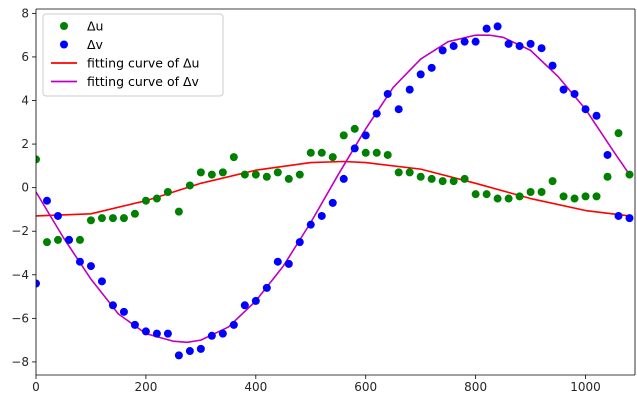  I want to click on y-tick-label: 8, so click(25, 13).